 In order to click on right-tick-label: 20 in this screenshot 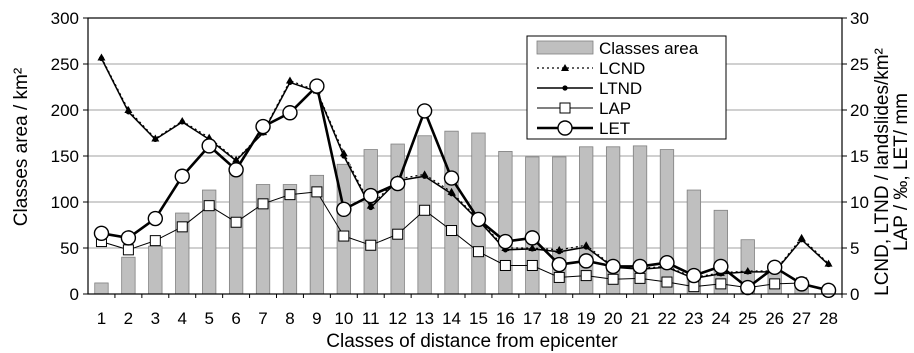, I will do `click(859, 110)`.